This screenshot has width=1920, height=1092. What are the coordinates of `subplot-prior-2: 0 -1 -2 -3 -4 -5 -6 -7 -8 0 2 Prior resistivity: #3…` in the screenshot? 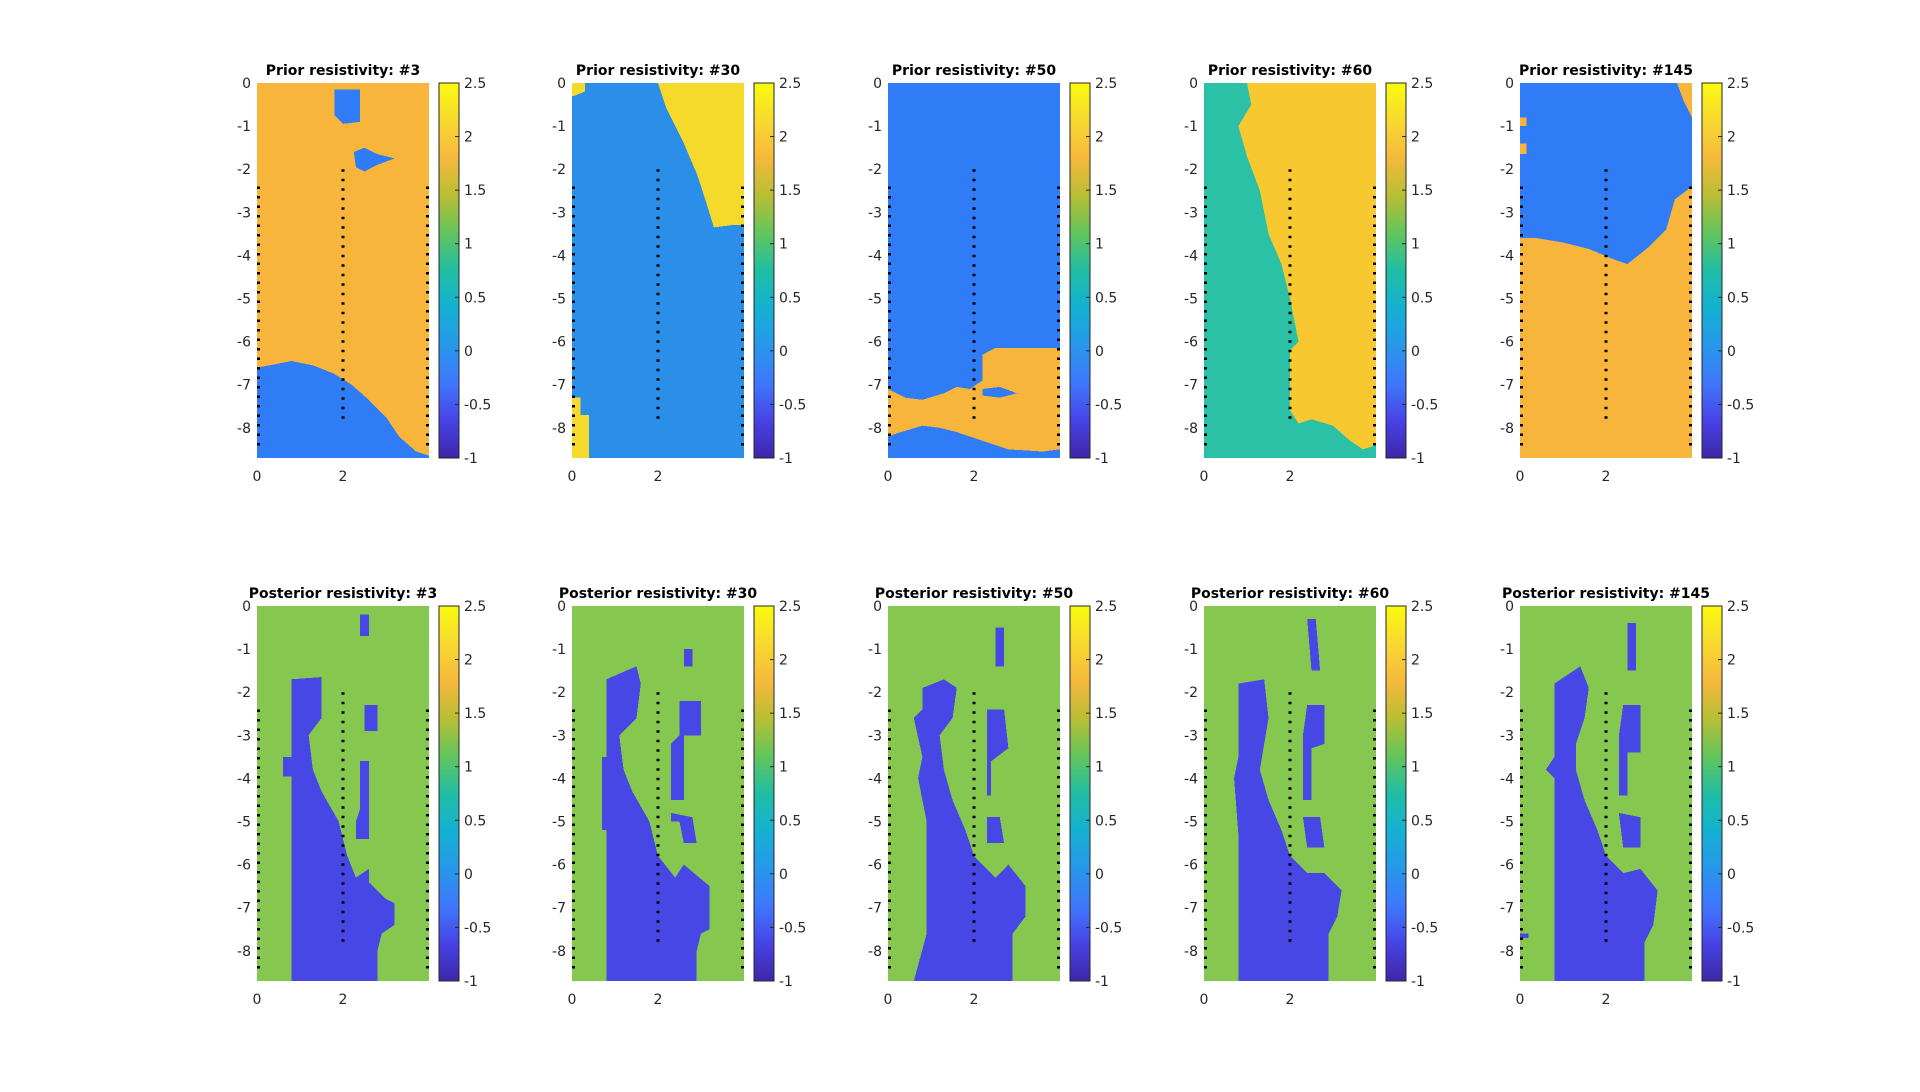 It's located at (679, 274).